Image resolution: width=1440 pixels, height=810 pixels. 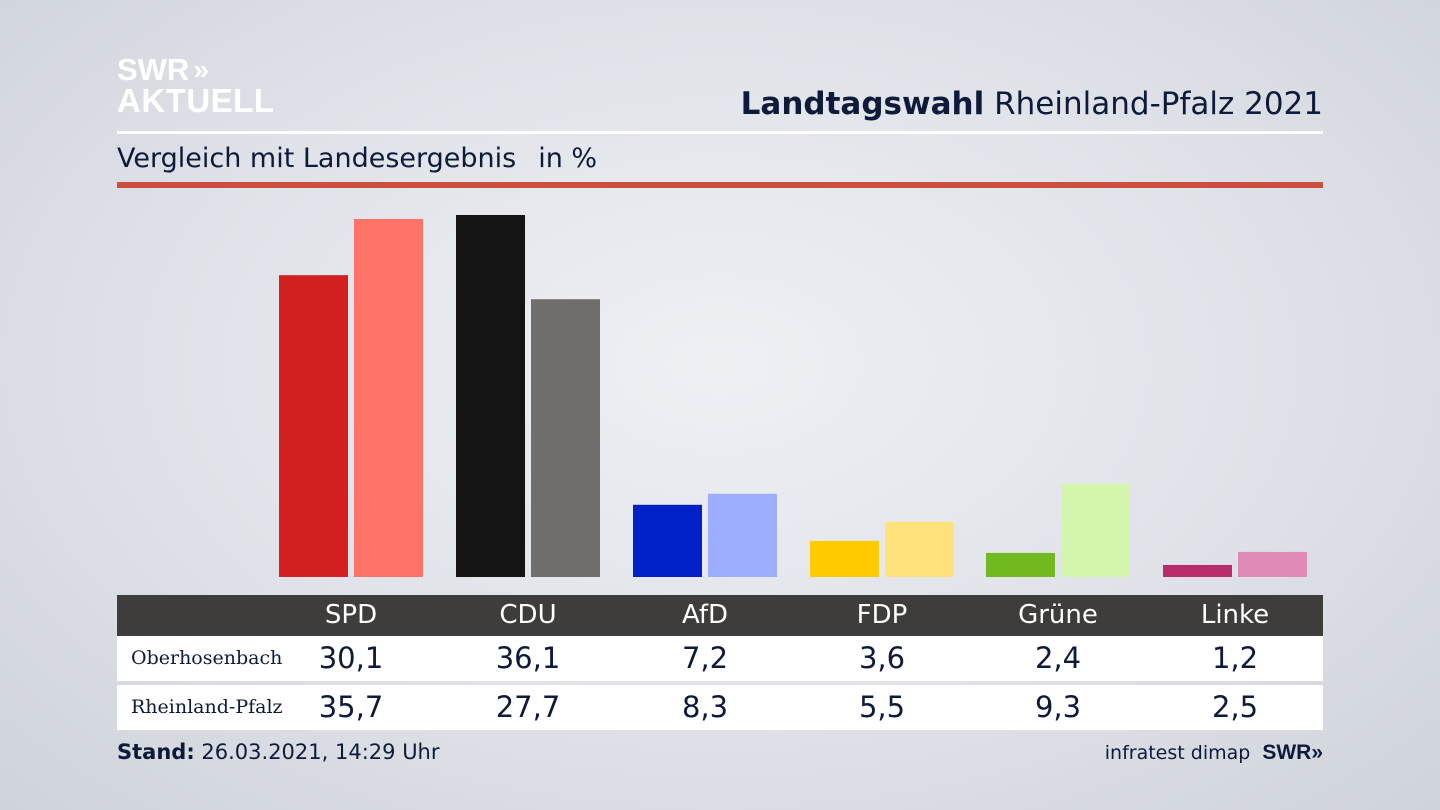 What do you see at coordinates (1058, 658) in the screenshot?
I see `table-cell: 2,4` at bounding box center [1058, 658].